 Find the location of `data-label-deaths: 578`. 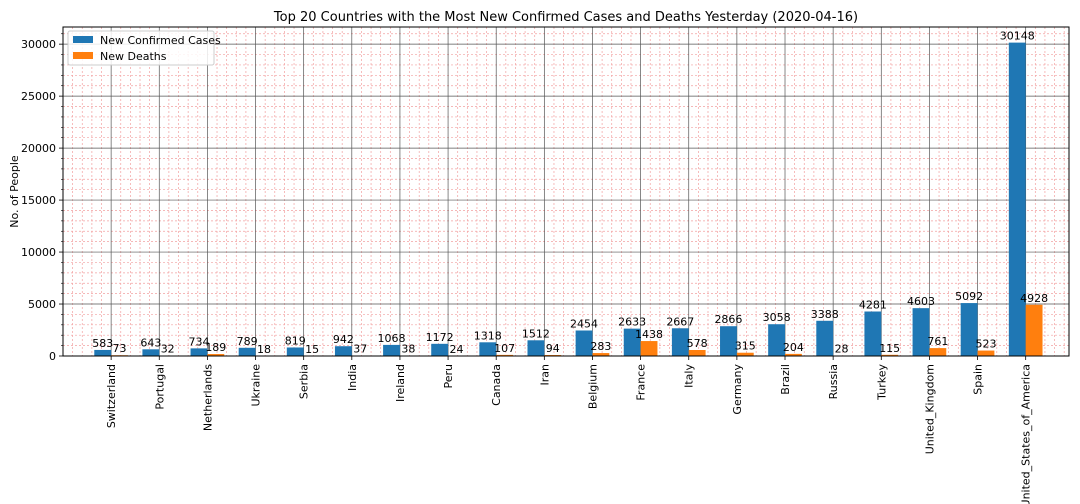

data-label-deaths: 578 is located at coordinates (697, 343).